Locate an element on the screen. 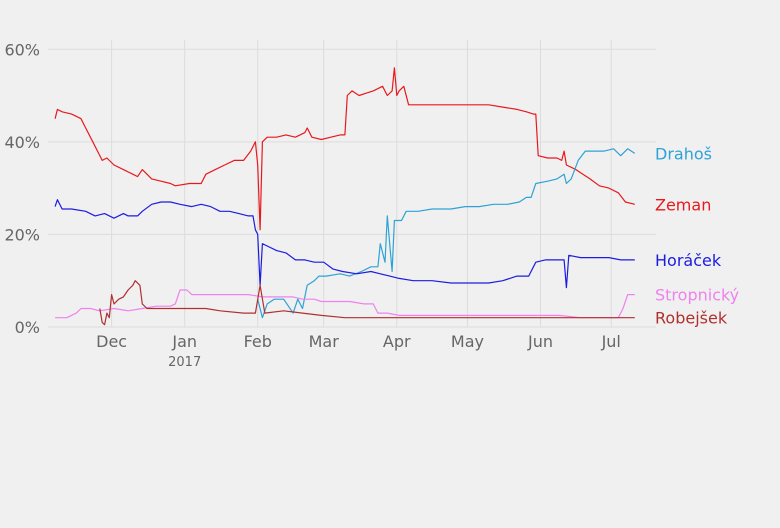 The width and height of the screenshot is (780, 528). x-tick-label: Jul is located at coordinates (611, 341).